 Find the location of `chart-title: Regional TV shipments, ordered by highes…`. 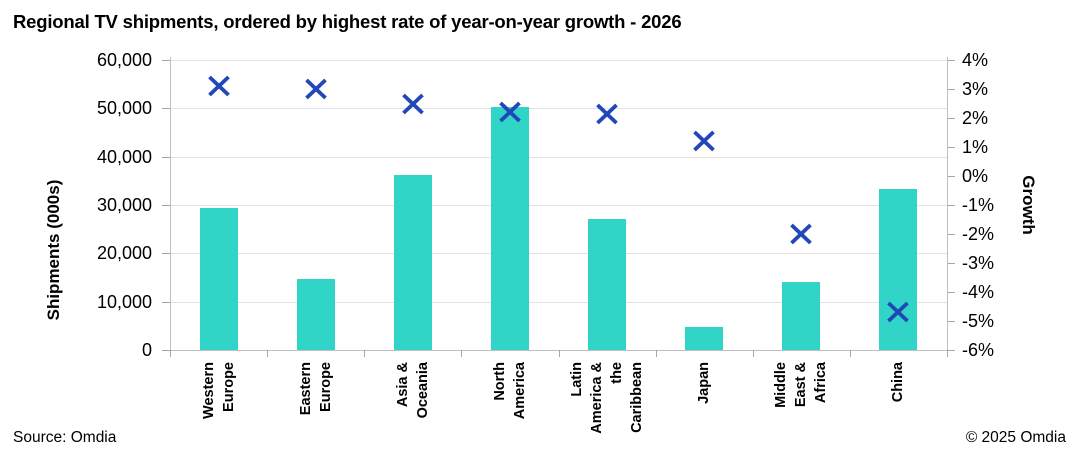

chart-title: Regional TV shipments, ordered by highes… is located at coordinates (347, 21).